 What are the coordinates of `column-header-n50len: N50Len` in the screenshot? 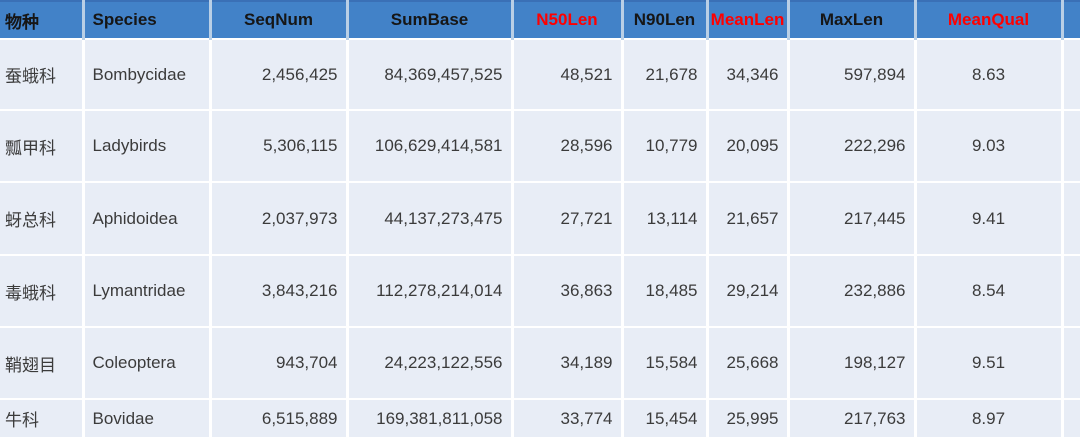 It's located at (568, 20).